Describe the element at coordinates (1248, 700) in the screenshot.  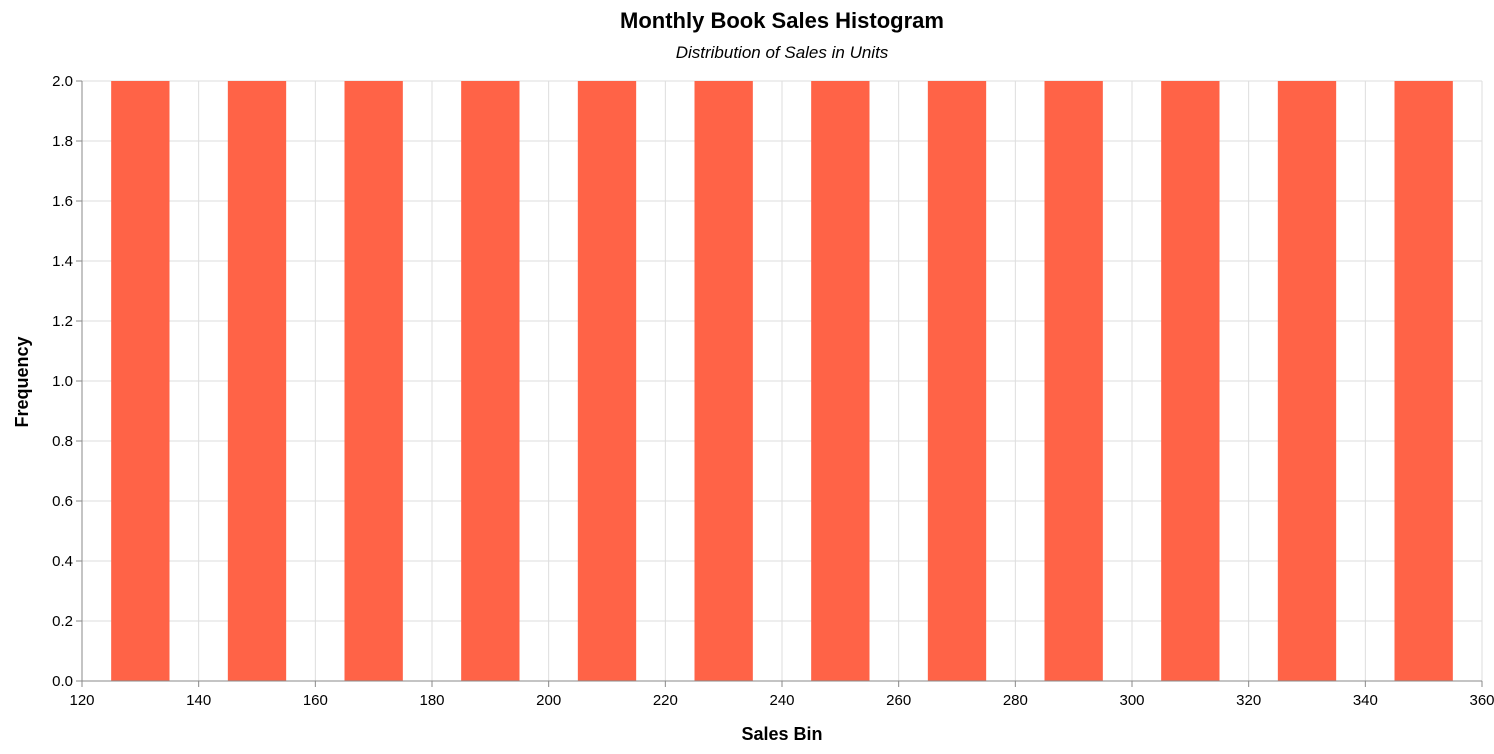
I see `x-tick-label: 320` at that location.